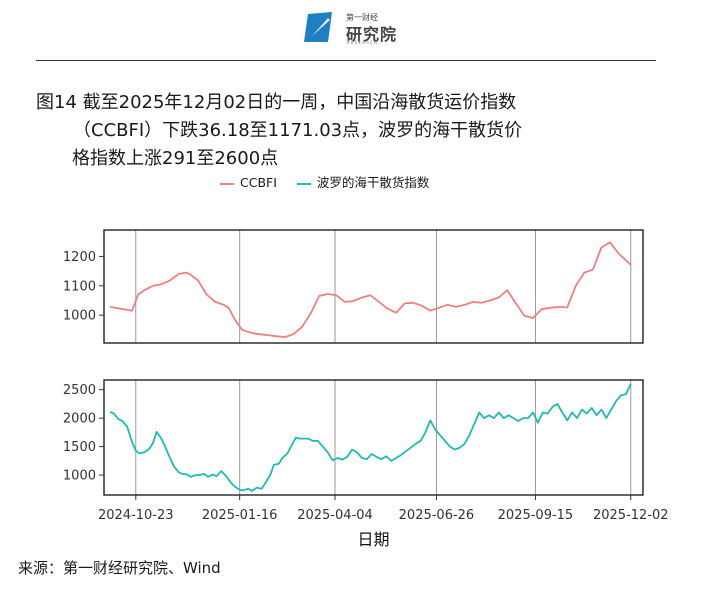  Describe the element at coordinates (227, 183) in the screenshot. I see `legend-key-ccbfi` at that location.